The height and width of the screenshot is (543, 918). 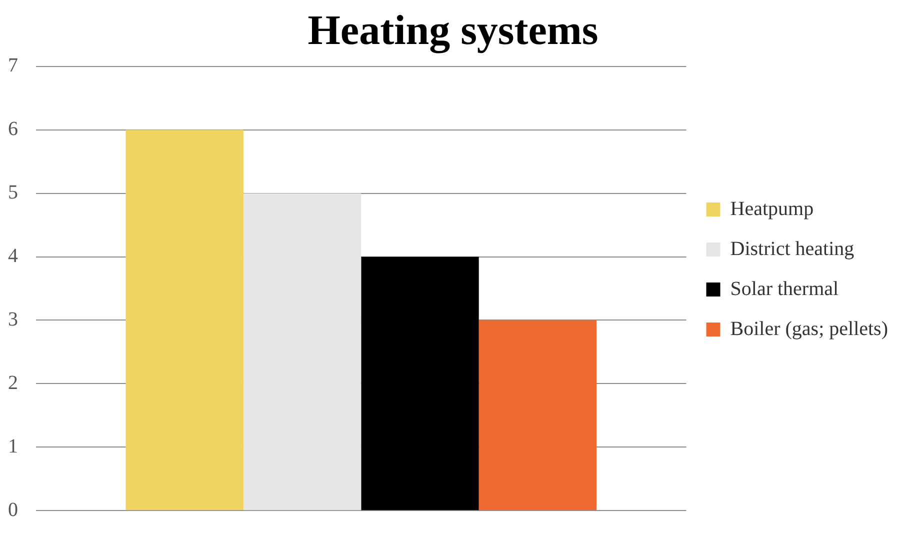 What do you see at coordinates (13, 193) in the screenshot?
I see `y-tick-label: 5` at bounding box center [13, 193].